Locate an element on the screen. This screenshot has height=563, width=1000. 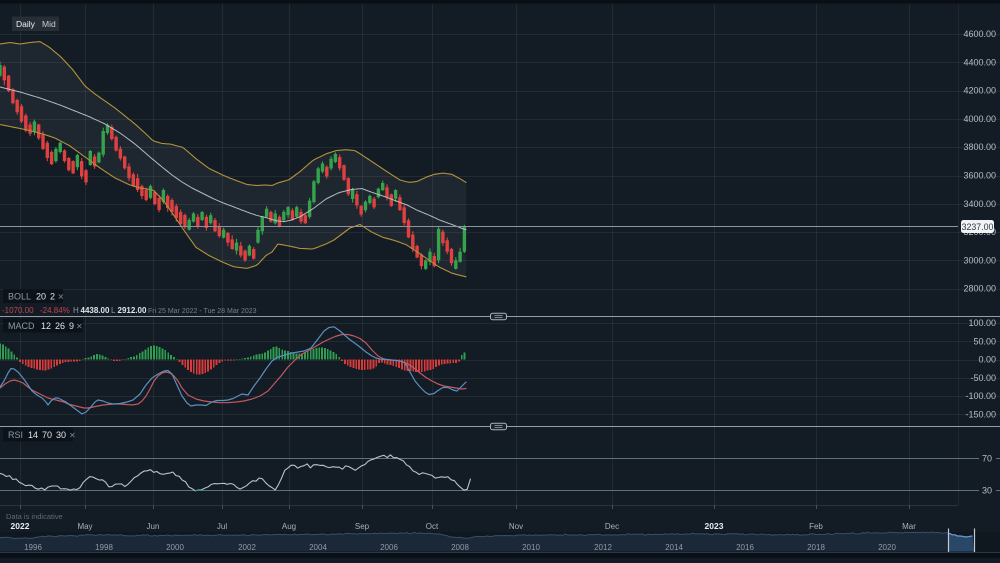
svg-text: 9 is located at coordinates (71, 326).